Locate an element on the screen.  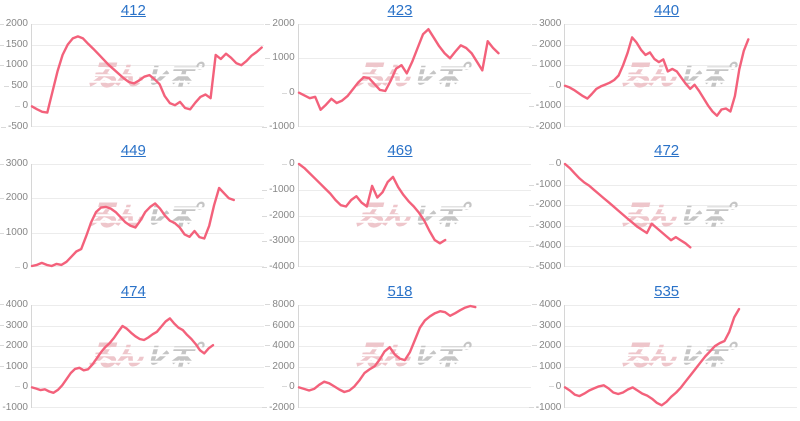
y-axis-label: 4000 is located at coordinates (546, 304).